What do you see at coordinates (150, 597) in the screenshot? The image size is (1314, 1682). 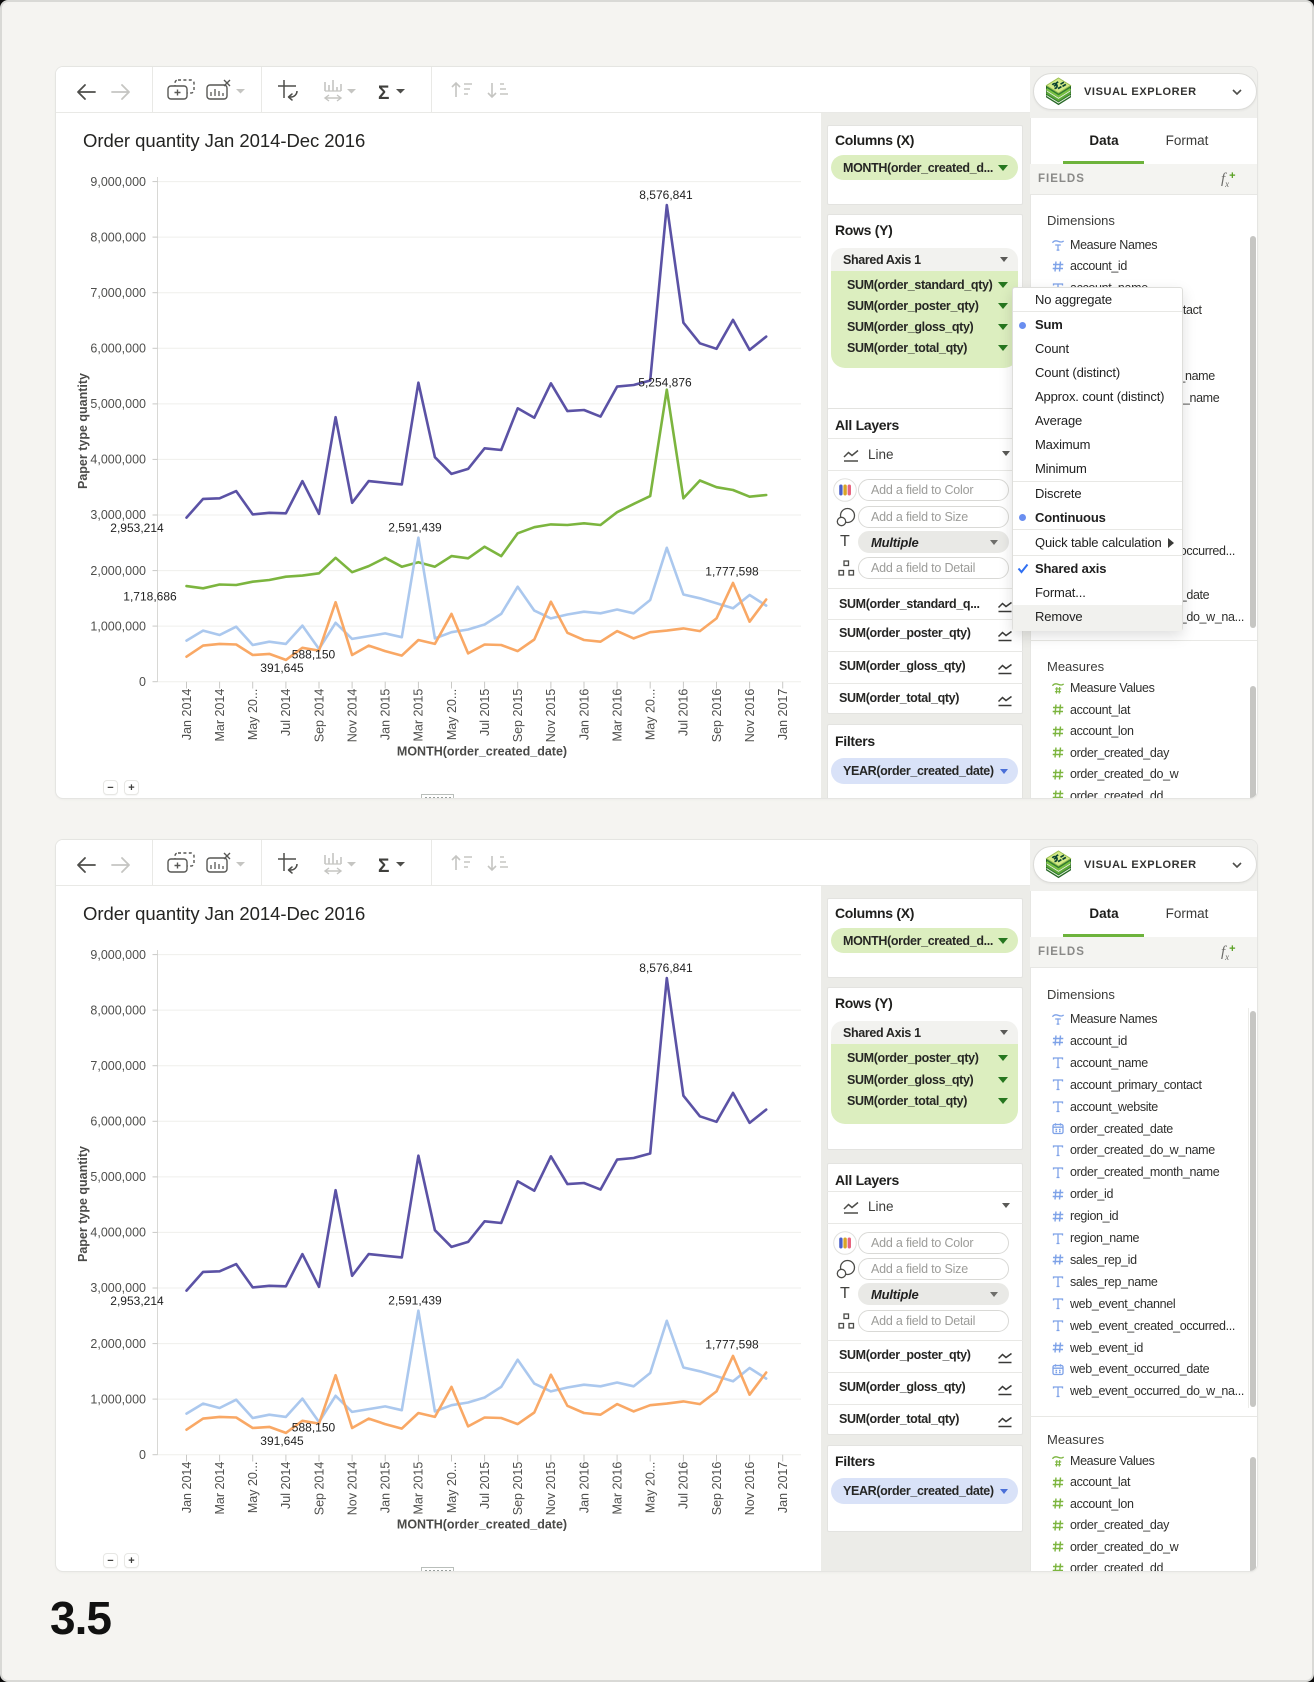 I see `svg-text: 1,718,686` at bounding box center [150, 597].